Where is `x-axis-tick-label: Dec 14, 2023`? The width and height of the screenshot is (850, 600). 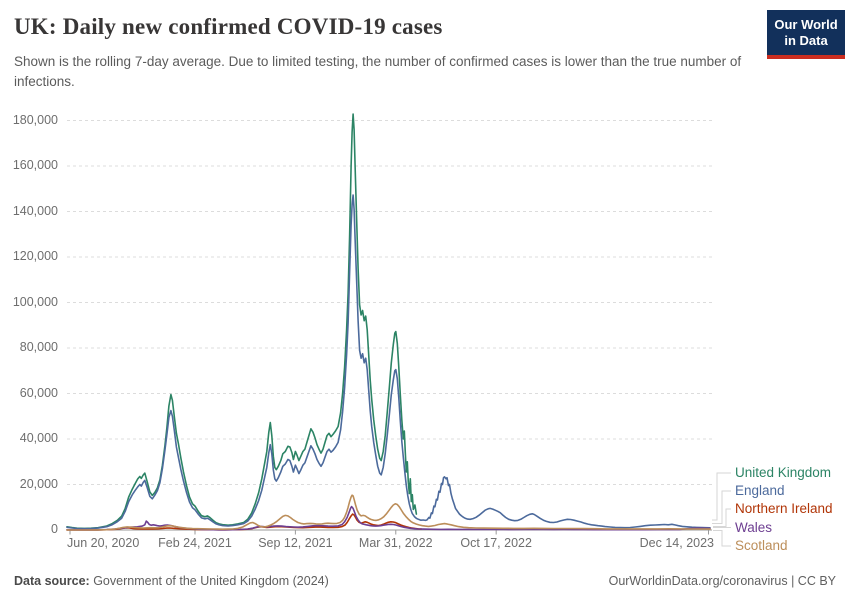 x-axis-tick-label: Dec 14, 2023 is located at coordinates (676, 543).